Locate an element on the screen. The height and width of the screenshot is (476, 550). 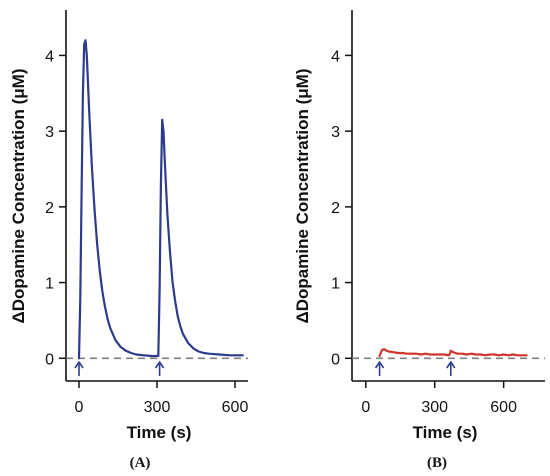
panel-label-b: (B) is located at coordinates (437, 463).